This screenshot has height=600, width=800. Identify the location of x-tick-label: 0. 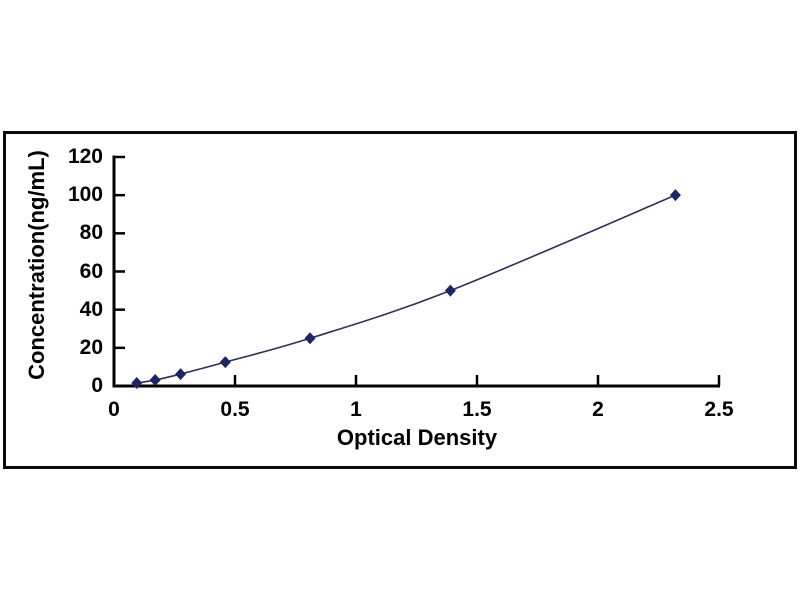
(114, 409).